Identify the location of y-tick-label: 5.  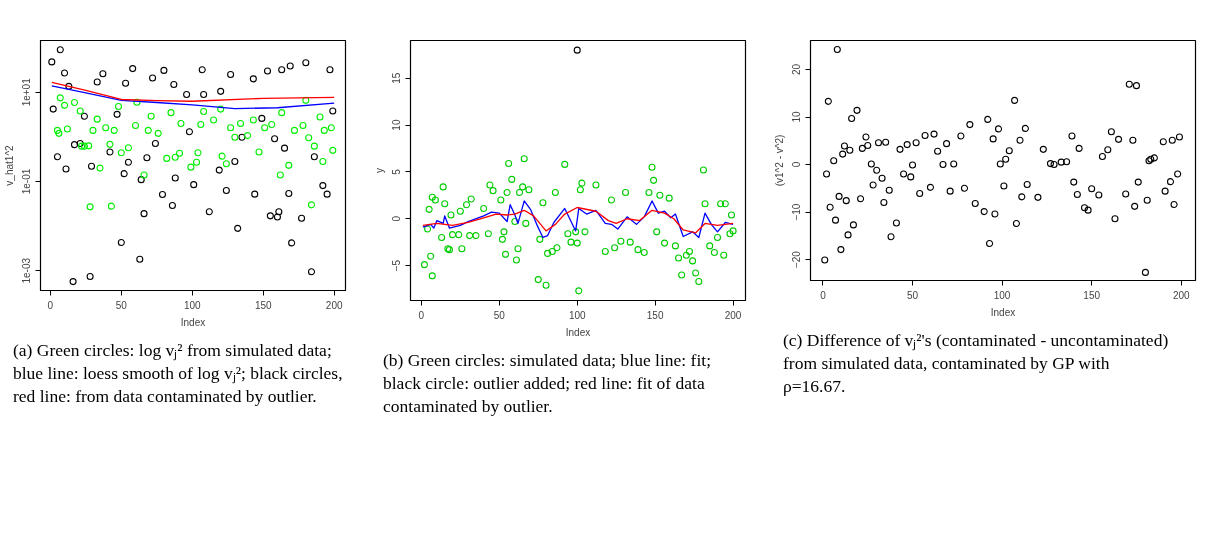
(397, 171).